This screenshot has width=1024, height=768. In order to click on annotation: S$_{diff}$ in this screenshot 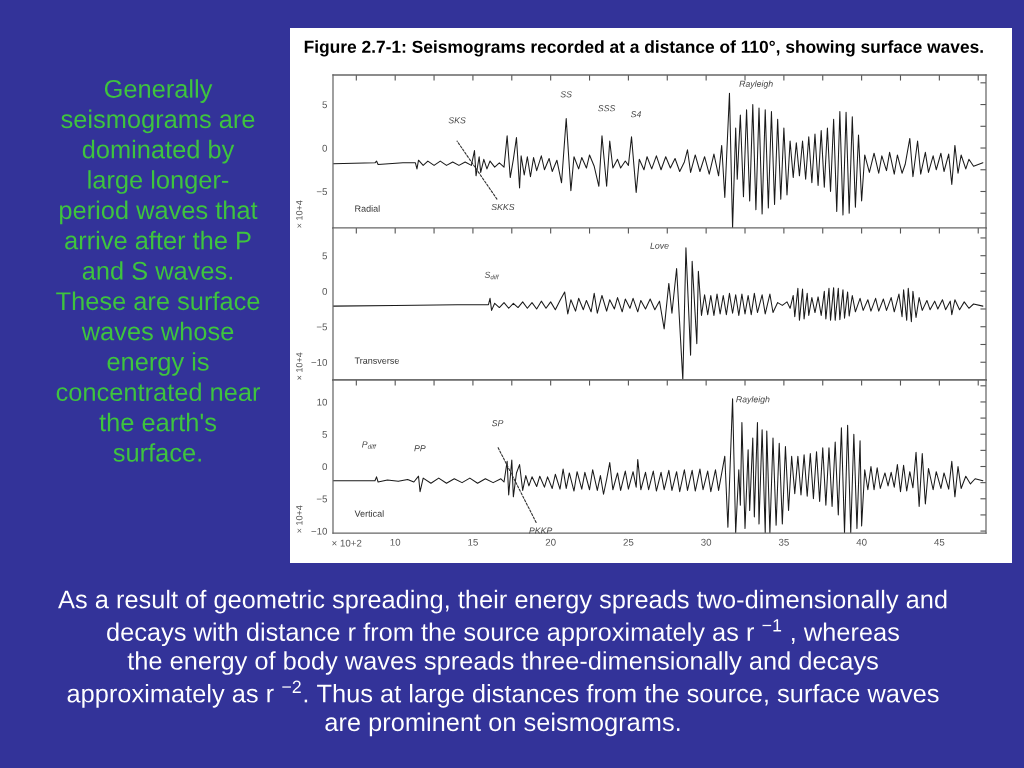, I will do `click(492, 275)`.